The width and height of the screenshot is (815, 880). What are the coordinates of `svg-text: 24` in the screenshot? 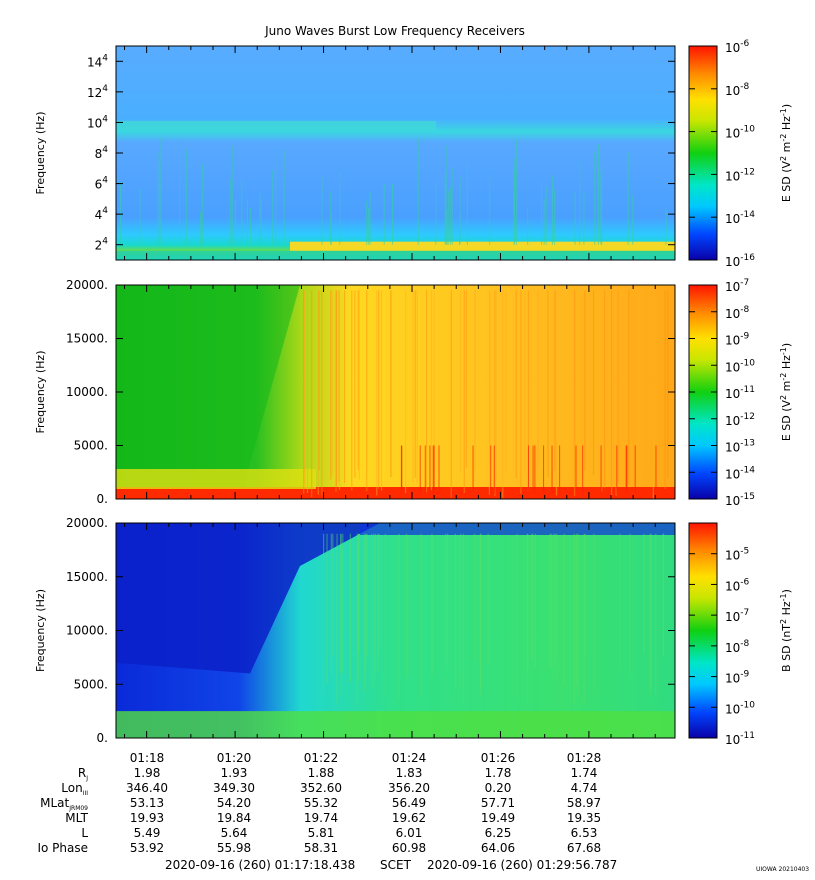 It's located at (102, 245).